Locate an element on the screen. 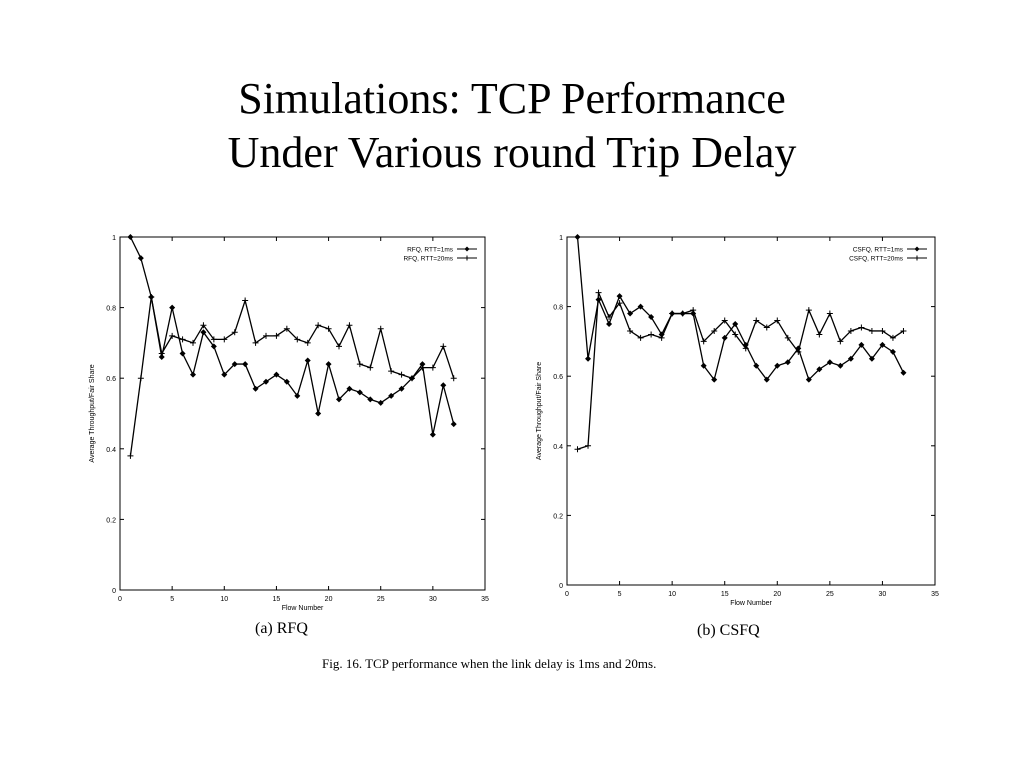  x-tick-label: 20 is located at coordinates (329, 599).